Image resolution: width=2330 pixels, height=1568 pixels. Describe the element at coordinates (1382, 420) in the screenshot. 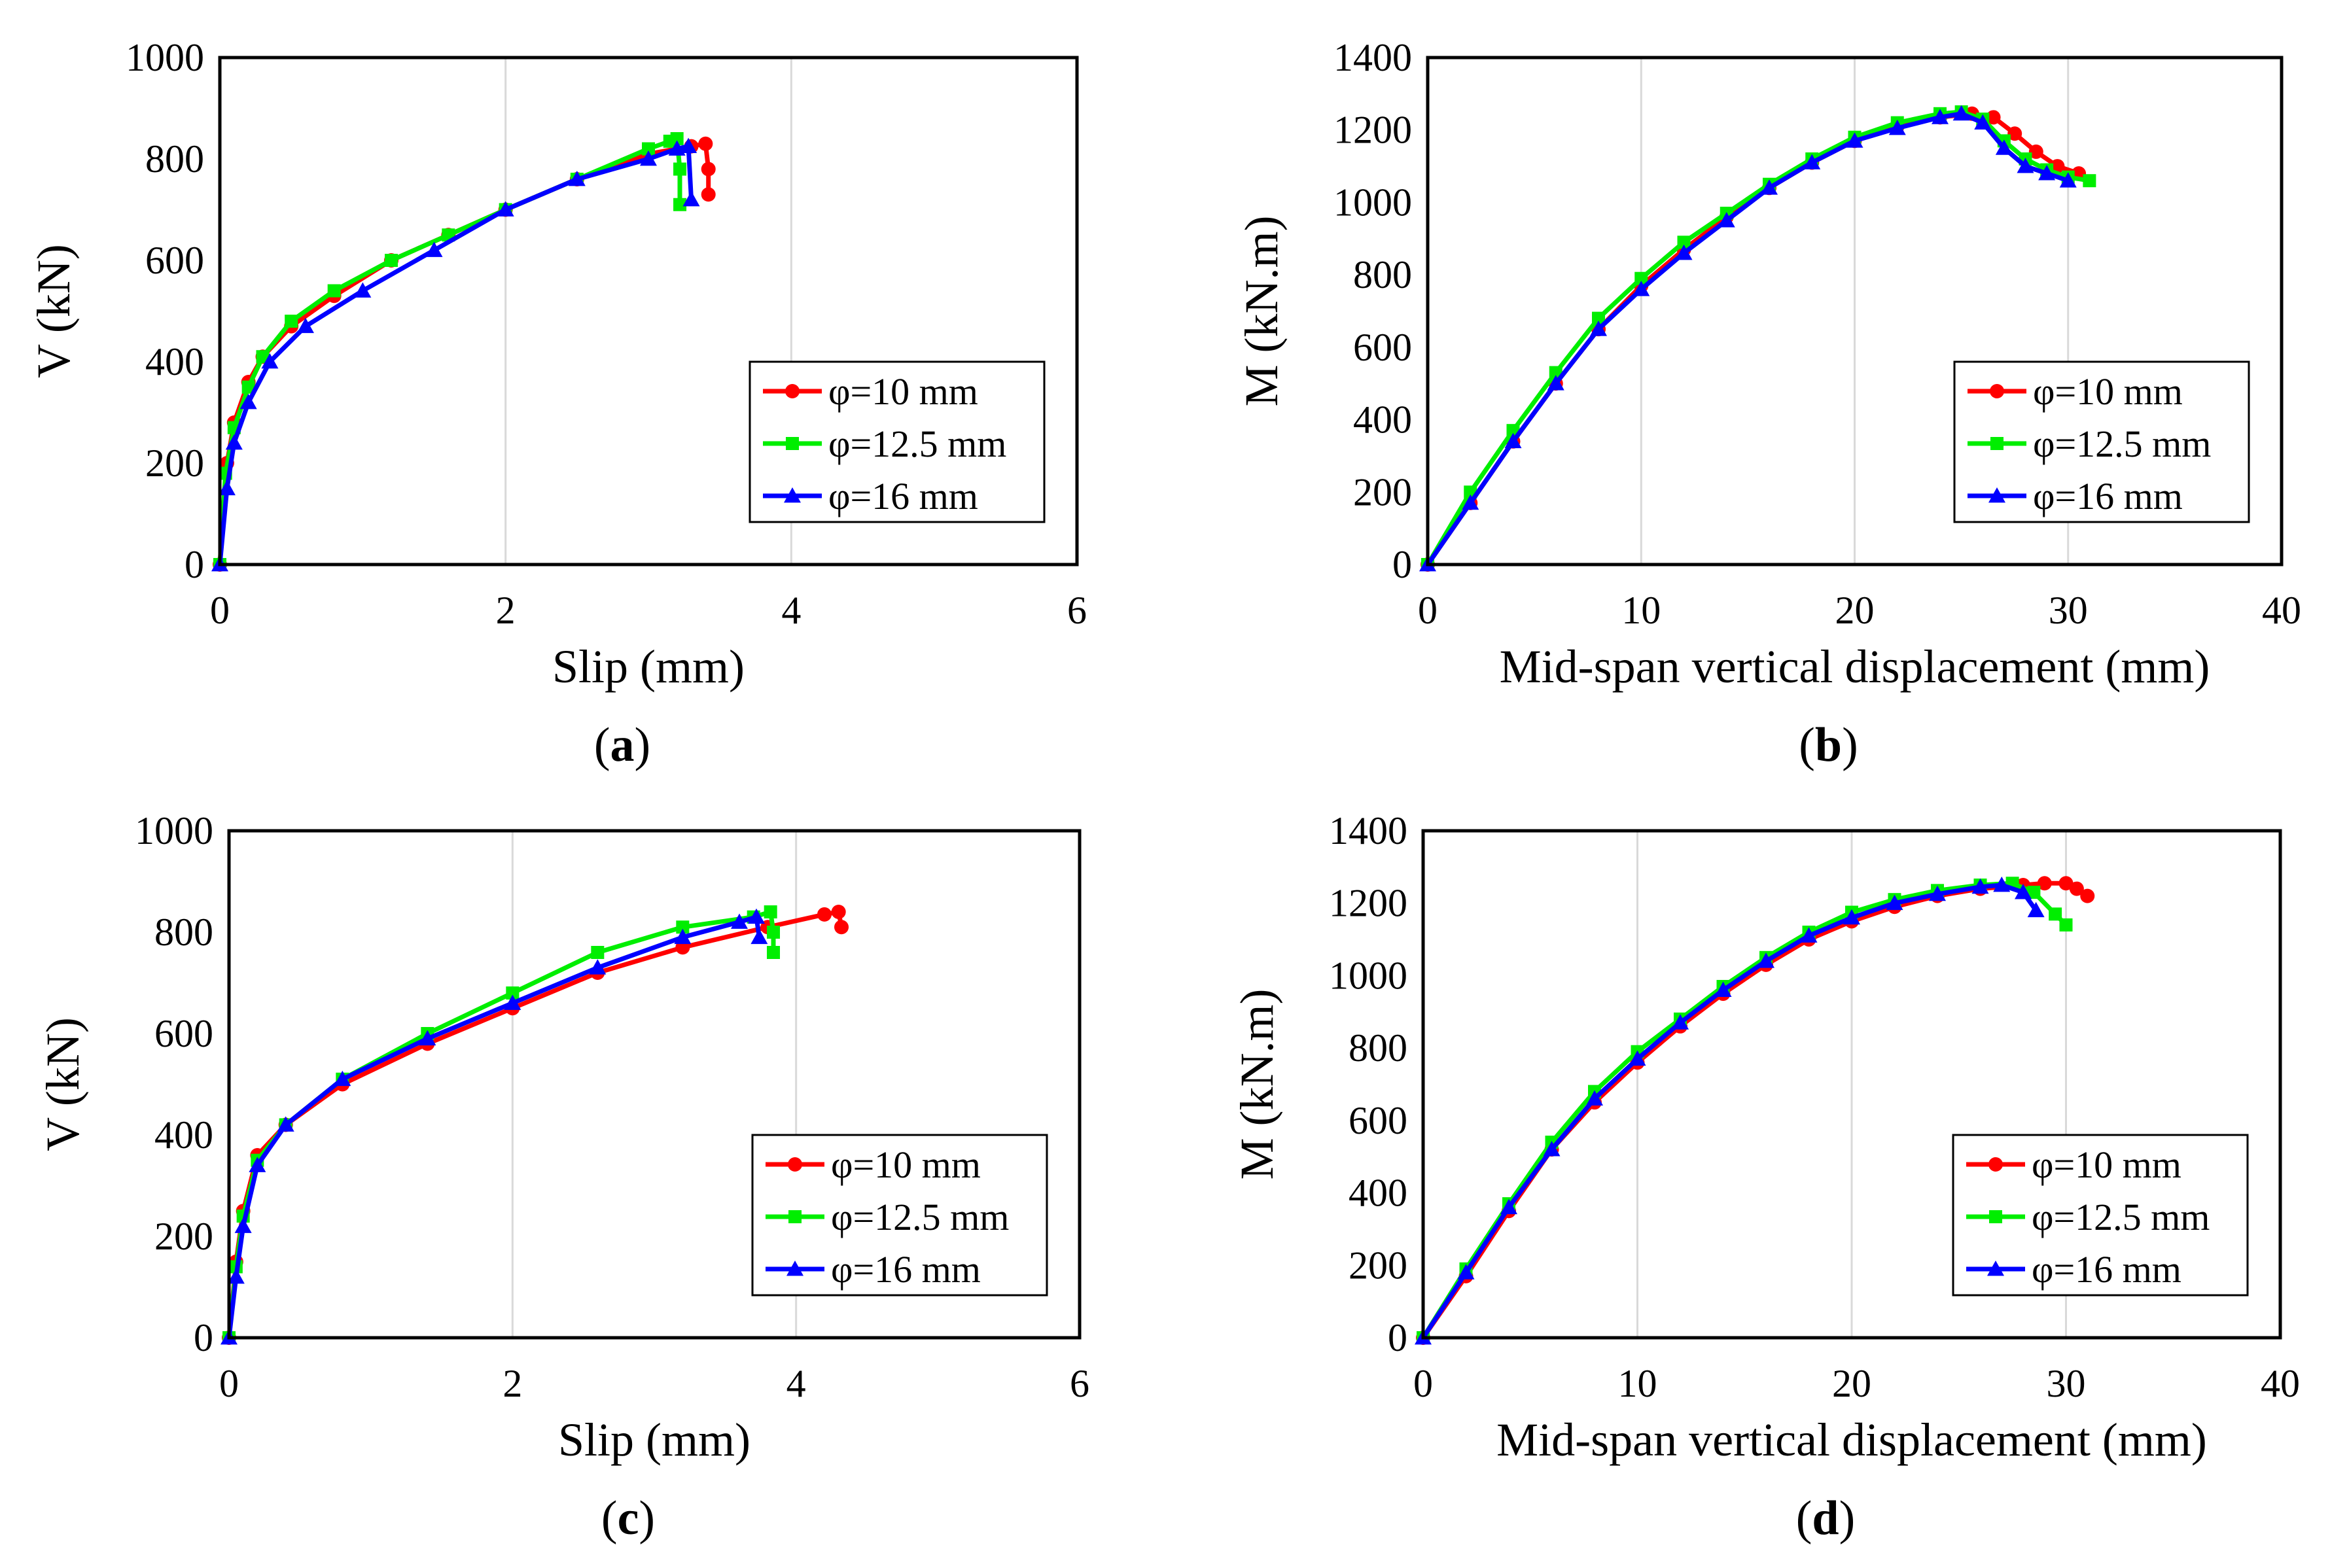

I see `y-tick-label: 400` at that location.